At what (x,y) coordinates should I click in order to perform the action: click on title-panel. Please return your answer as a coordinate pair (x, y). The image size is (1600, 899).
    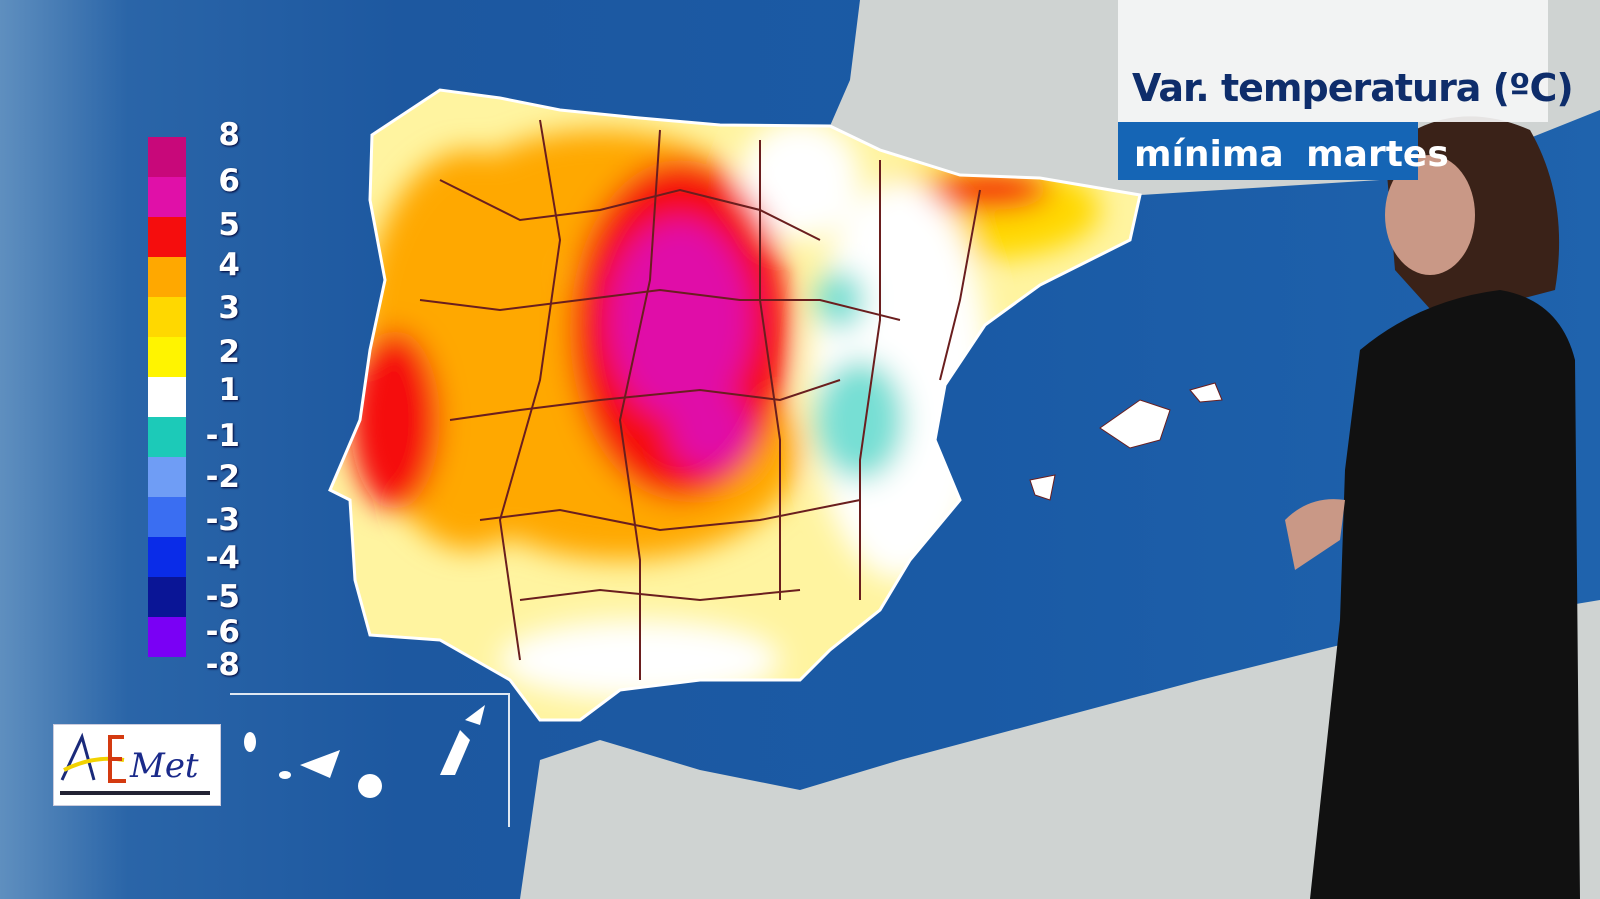
    Looking at the image, I should click on (1333, 61).